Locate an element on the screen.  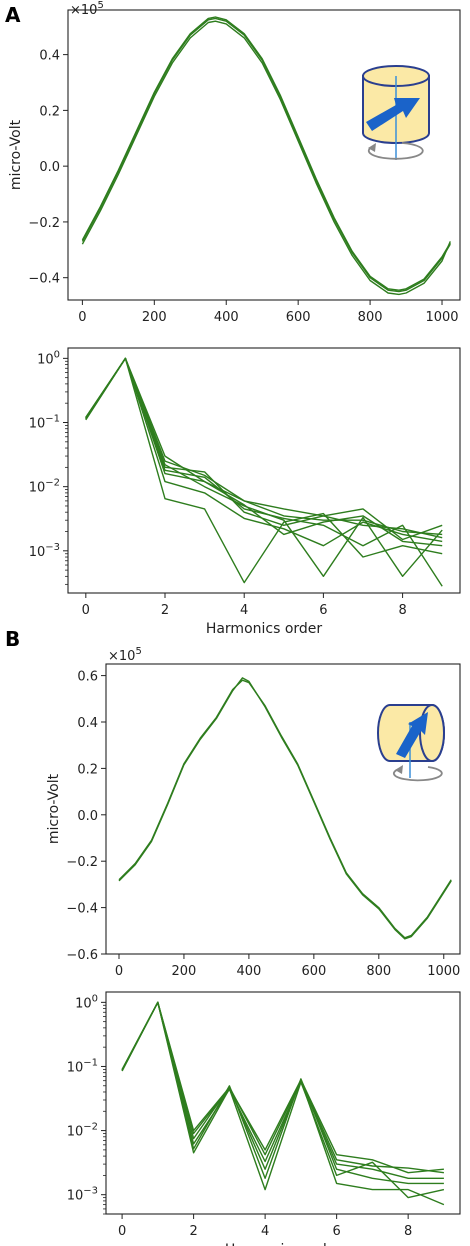
b-harmonics-xtick-label: 4 is located at coordinates (265, 1231).